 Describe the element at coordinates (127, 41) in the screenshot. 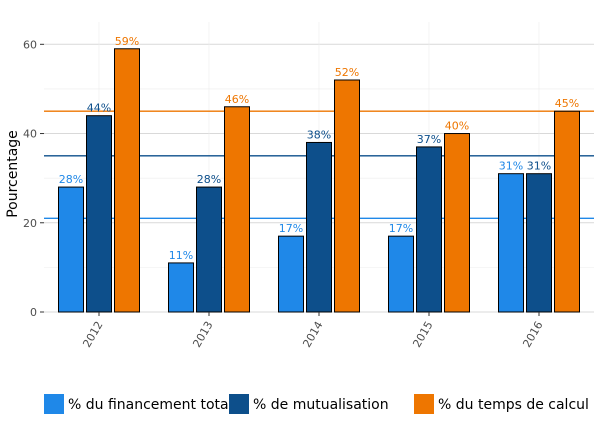

I see `data-label: 59%` at that location.